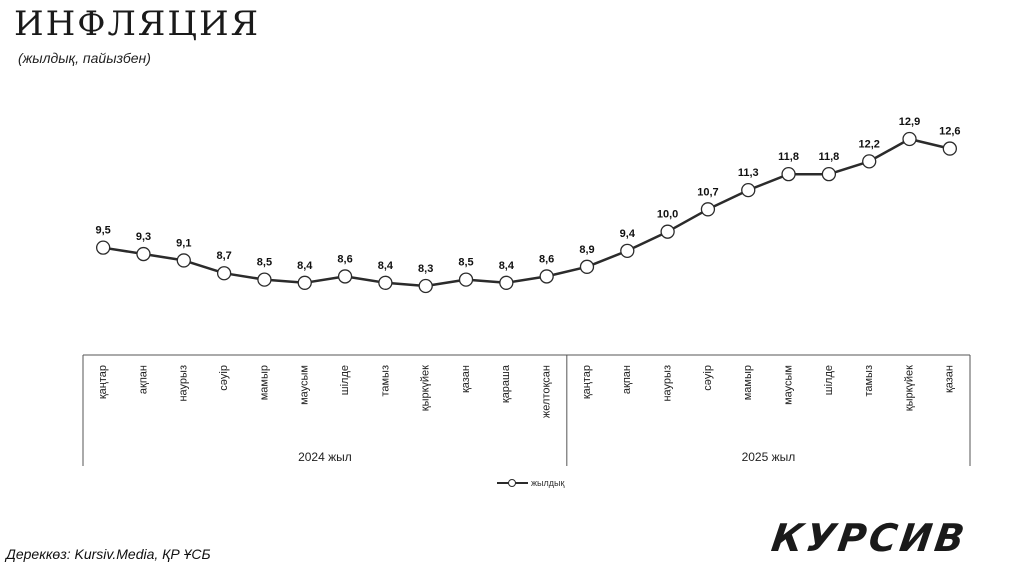  I want to click on group-label: 2025 жыл, so click(769, 457).